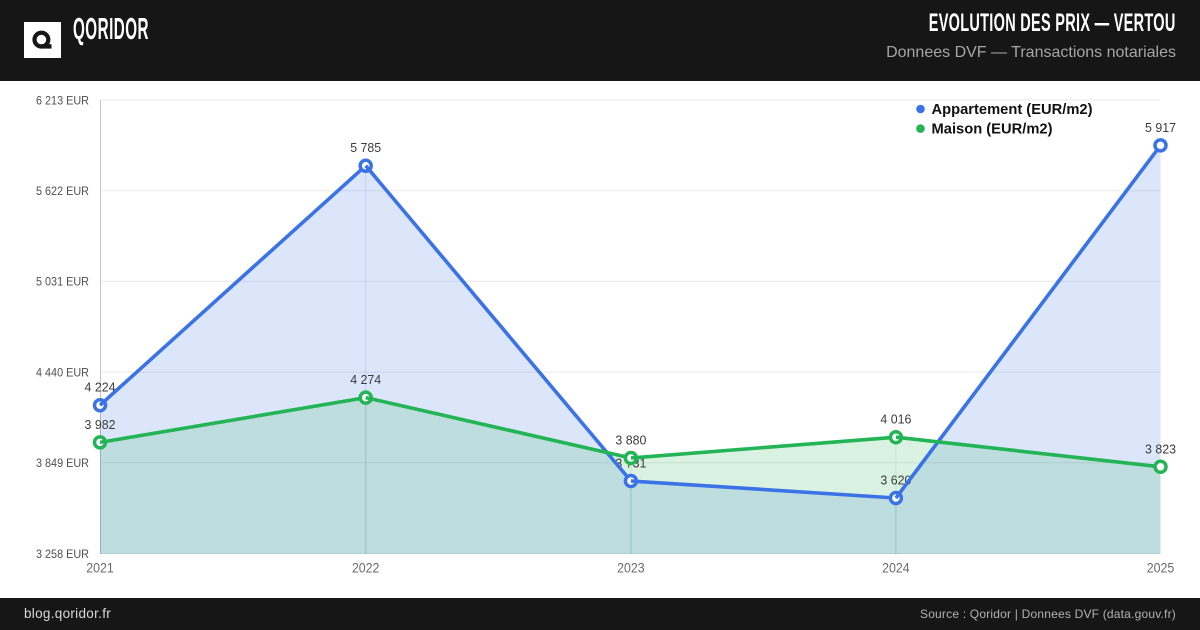 The width and height of the screenshot is (1200, 630). Describe the element at coordinates (1161, 568) in the screenshot. I see `svg-text: 2025` at that location.